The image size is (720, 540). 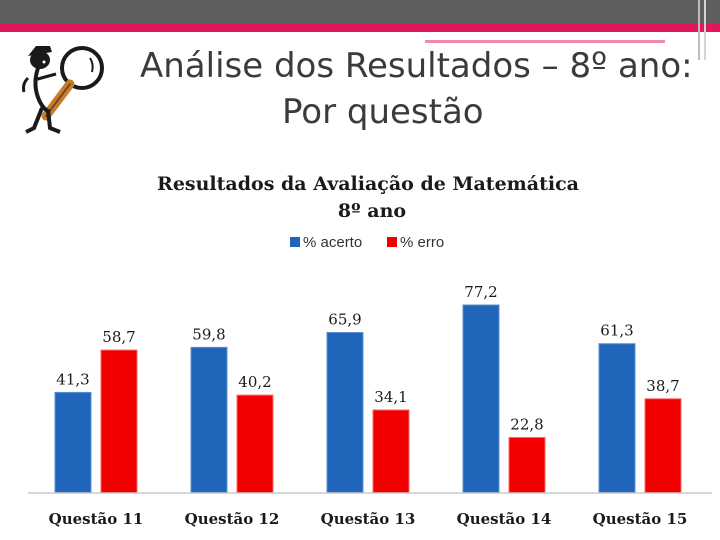 What do you see at coordinates (344, 320) in the screenshot?
I see `value-label-acerto-3: 65,9` at bounding box center [344, 320].